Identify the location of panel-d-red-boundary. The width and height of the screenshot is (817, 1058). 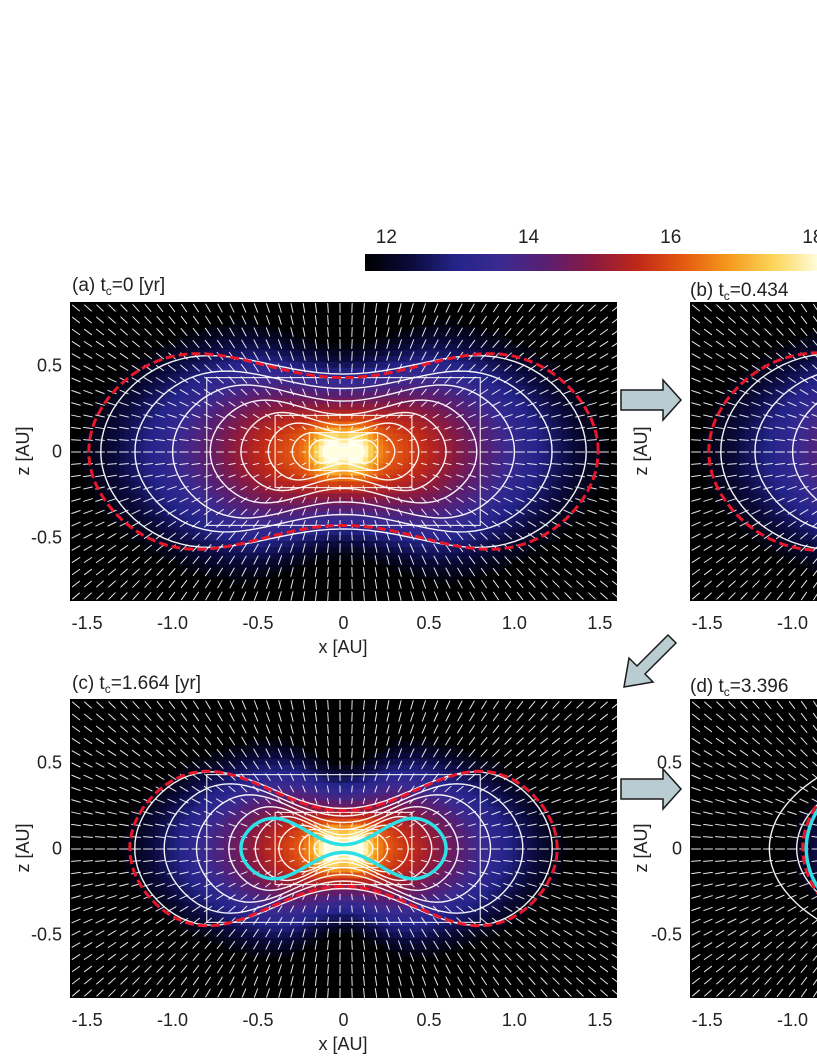
(809, 848).